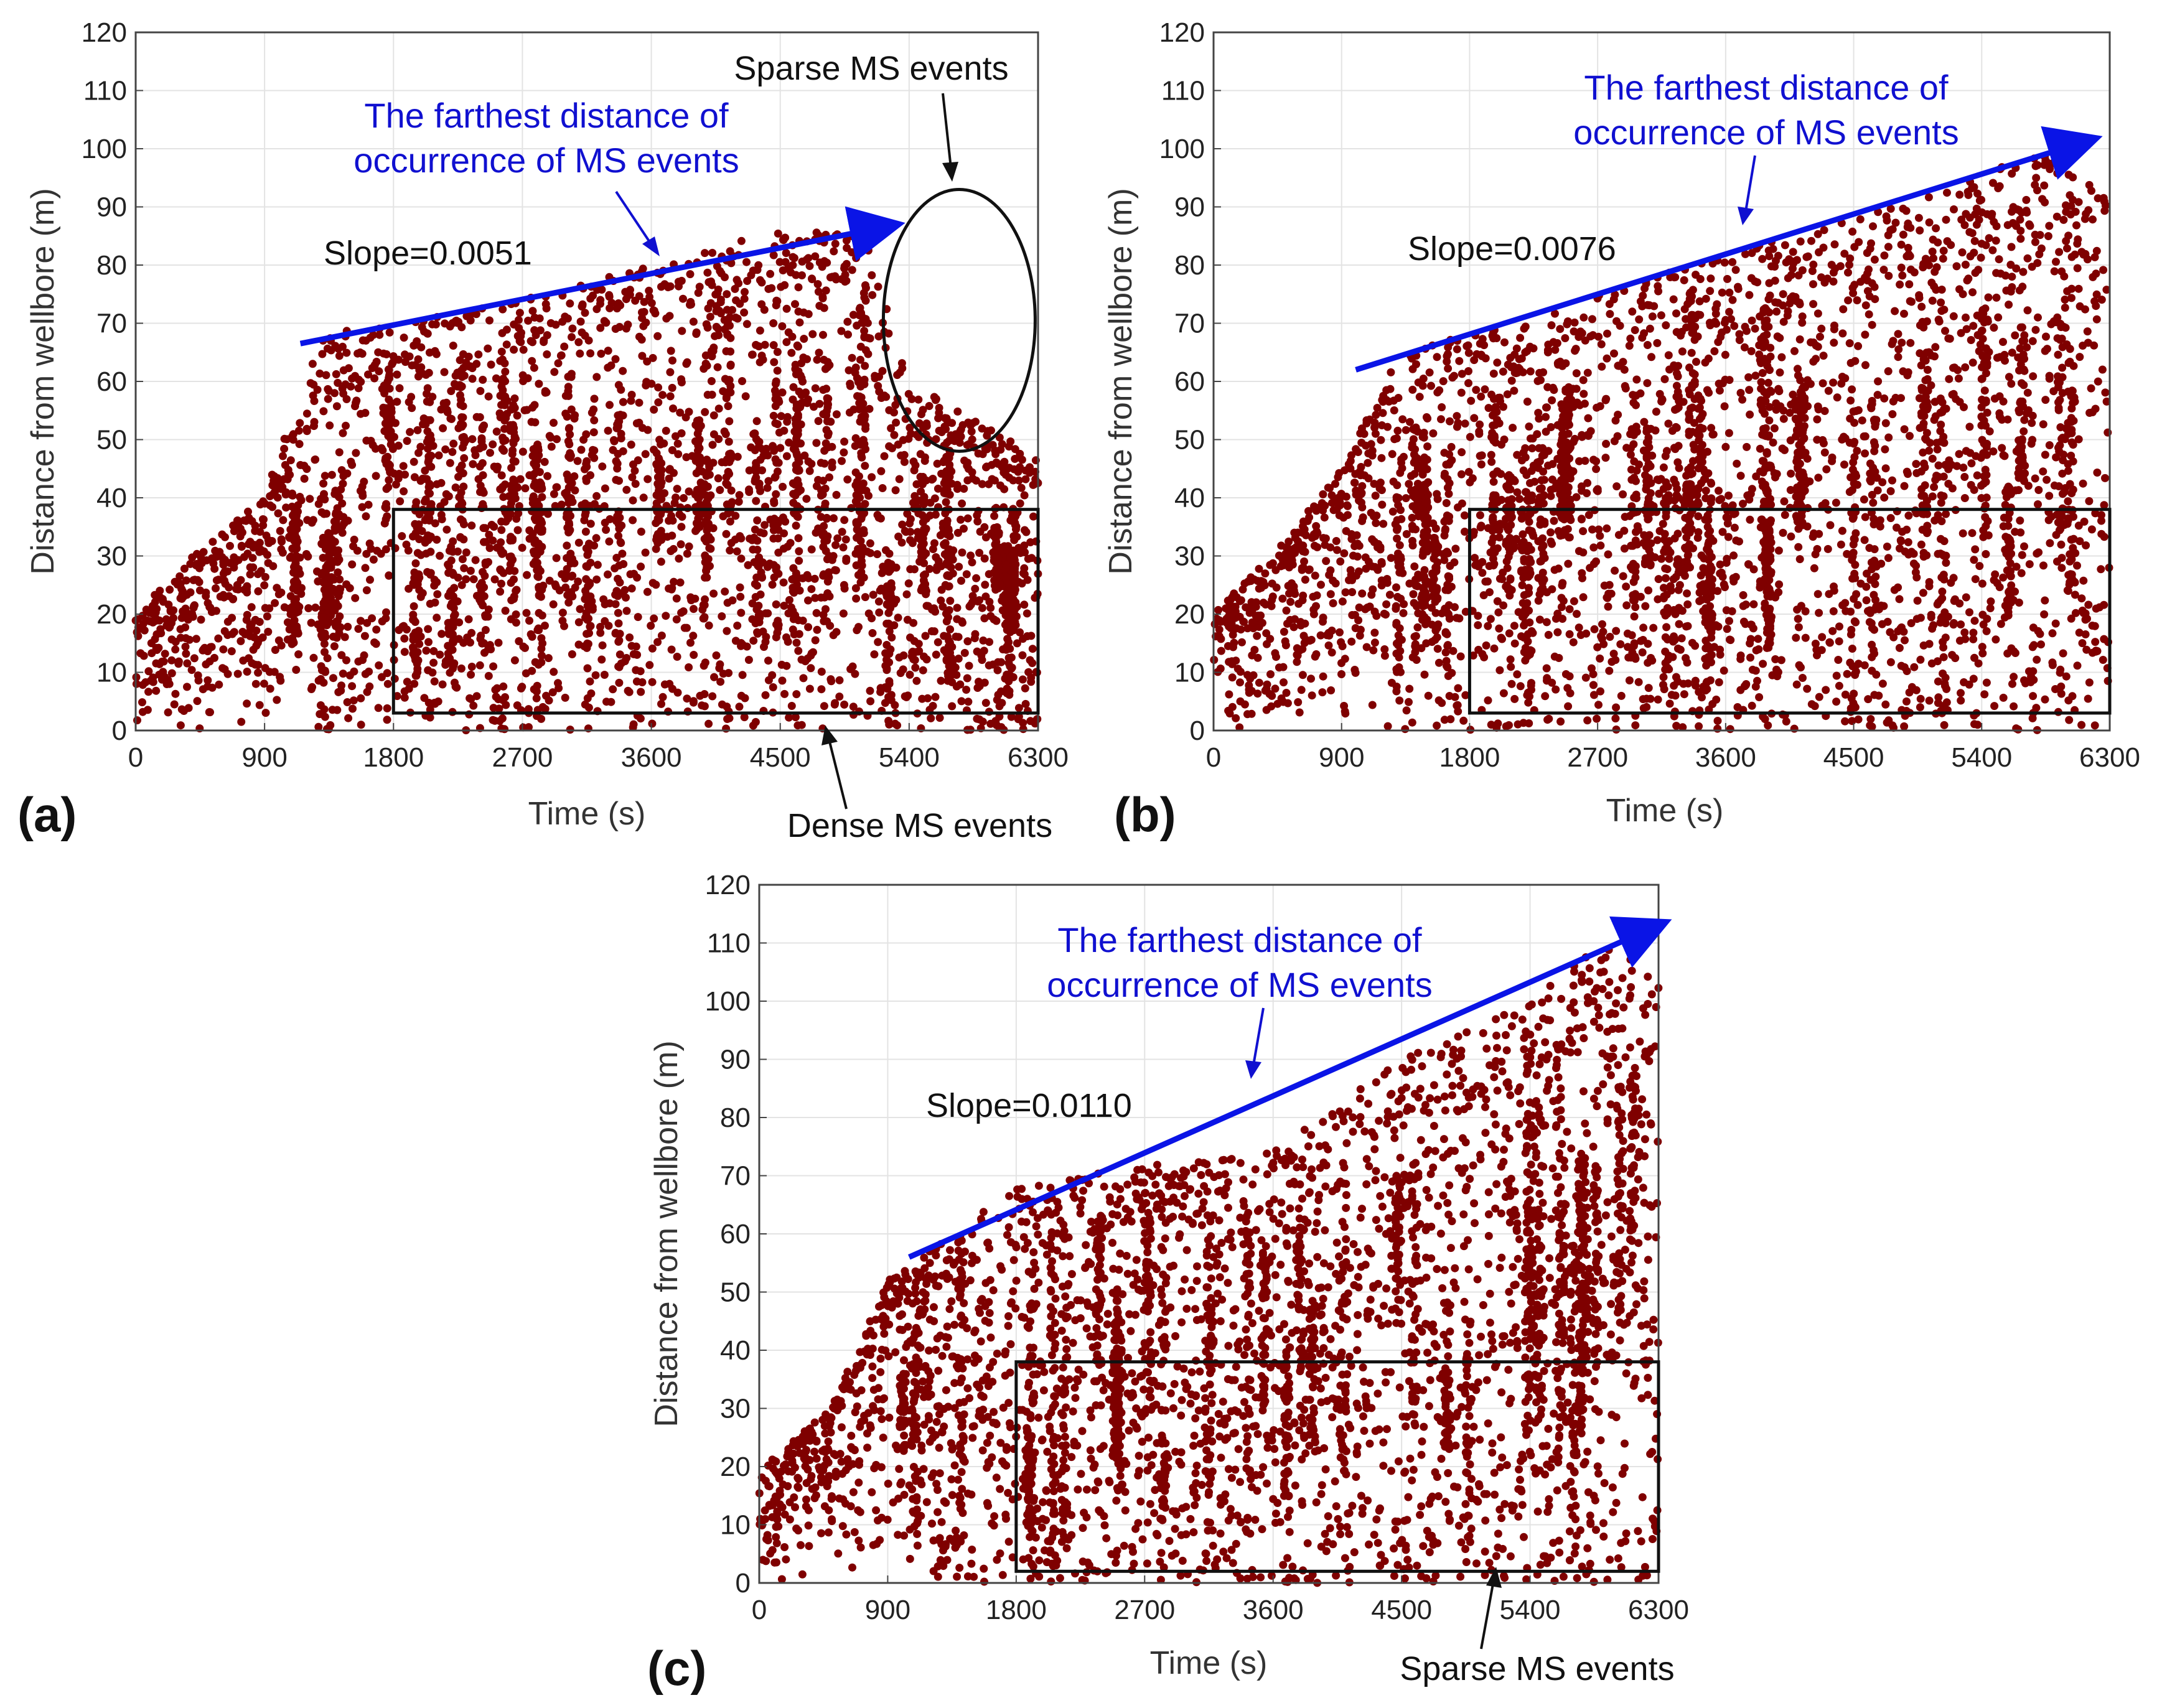 This screenshot has width=2162, height=1708. I want to click on ms-events-series, so click(586, 482).